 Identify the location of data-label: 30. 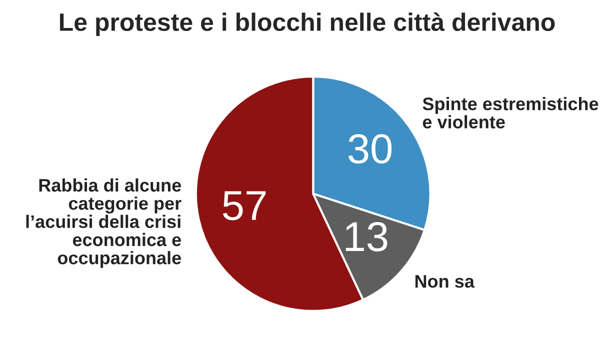
(370, 149).